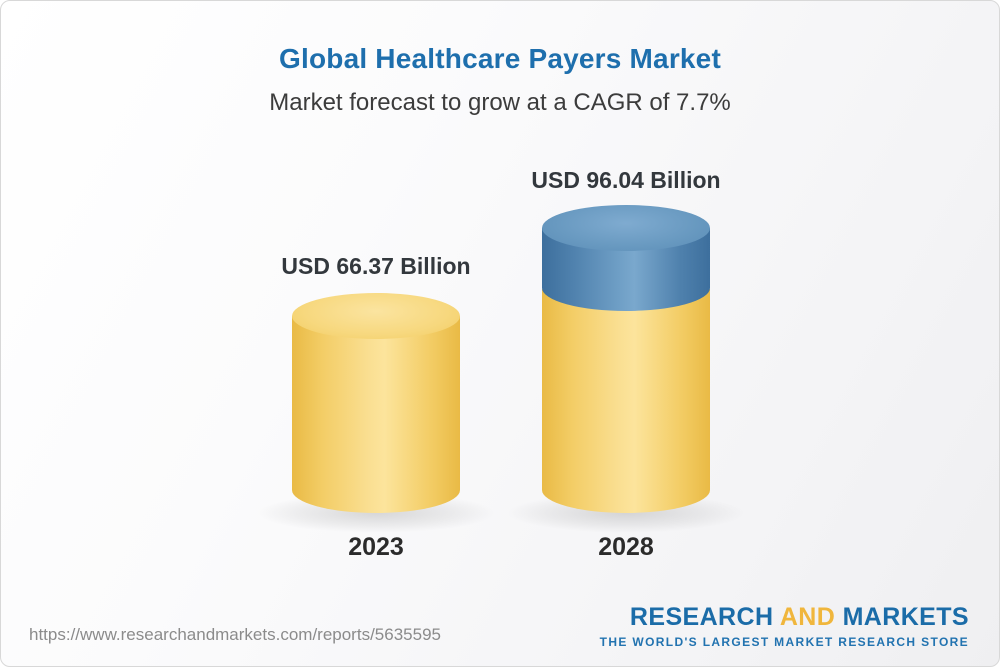 This screenshot has width=1000, height=667. Describe the element at coordinates (701, 617) in the screenshot. I see `logo-word-research: RESEARCH` at that location.